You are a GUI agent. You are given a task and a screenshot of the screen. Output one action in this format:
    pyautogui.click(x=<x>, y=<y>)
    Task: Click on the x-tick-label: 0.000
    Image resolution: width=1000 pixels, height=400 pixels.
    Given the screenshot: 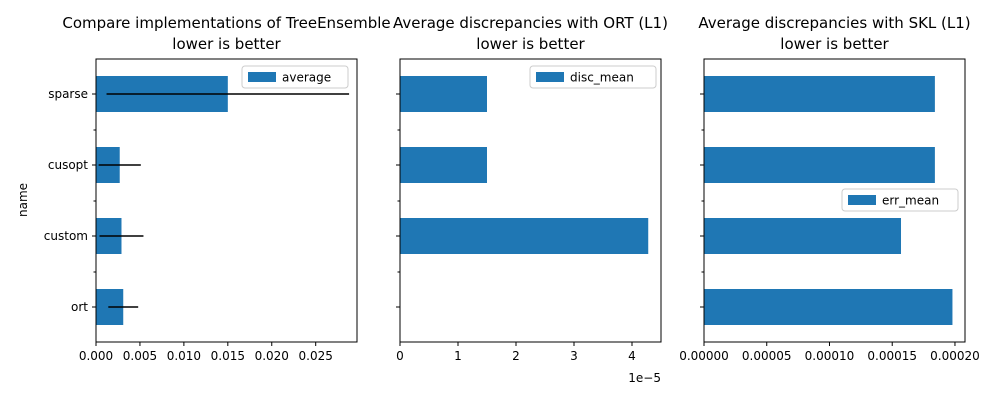 What is the action you would take?
    pyautogui.click(x=96, y=356)
    